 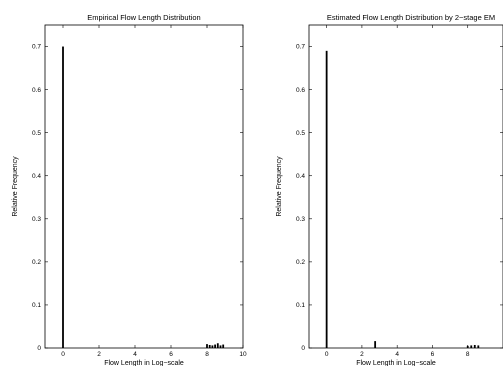 I want to click on chart-title: Empirical Flow Length Distribution, so click(x=143, y=17).